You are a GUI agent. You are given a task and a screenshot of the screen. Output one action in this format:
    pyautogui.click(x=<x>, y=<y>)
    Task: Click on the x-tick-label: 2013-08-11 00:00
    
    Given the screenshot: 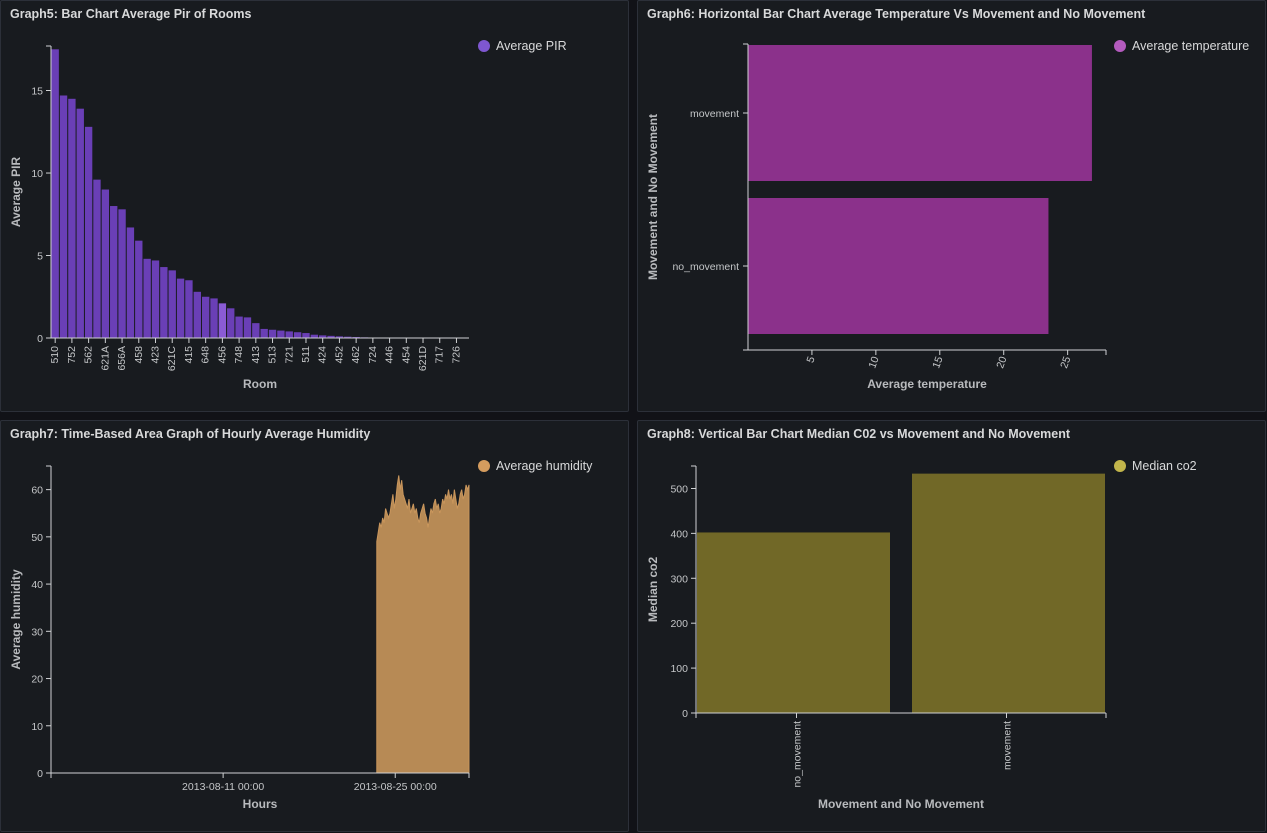 What is the action you would take?
    pyautogui.click(x=223, y=787)
    